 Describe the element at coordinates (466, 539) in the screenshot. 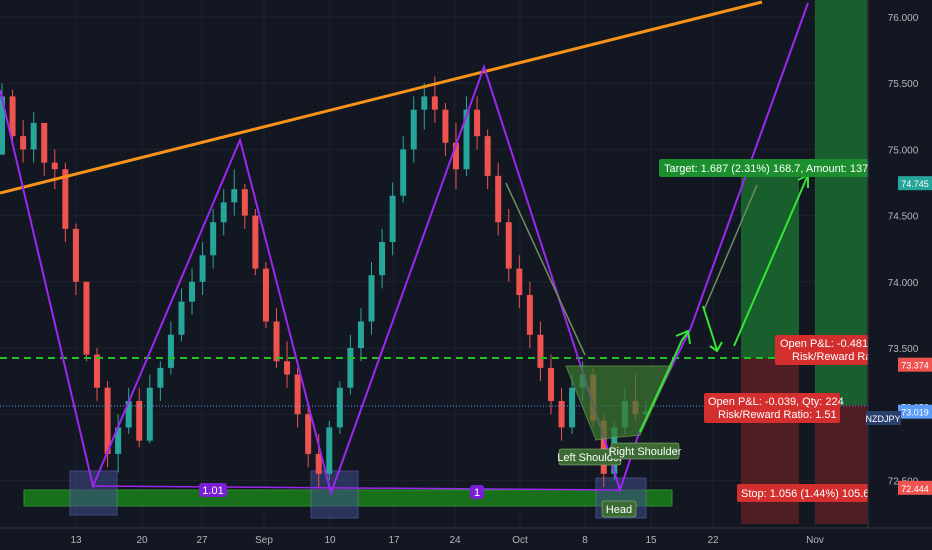

I see `time-axis` at that location.